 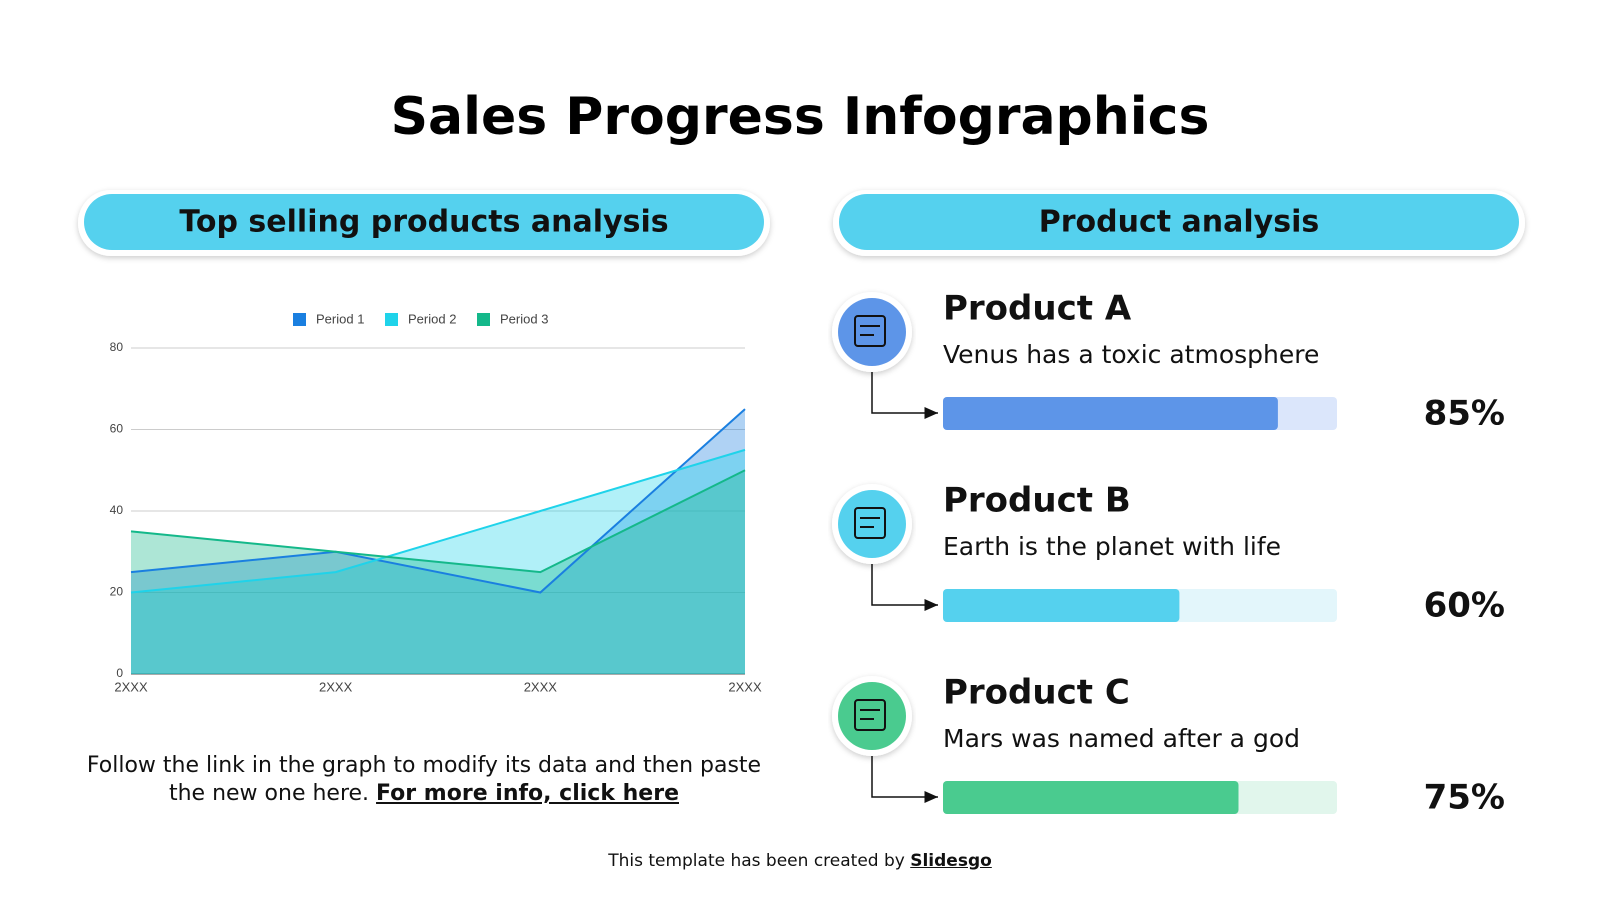 I want to click on left-header: Top selling products analysis, so click(x=423, y=222).